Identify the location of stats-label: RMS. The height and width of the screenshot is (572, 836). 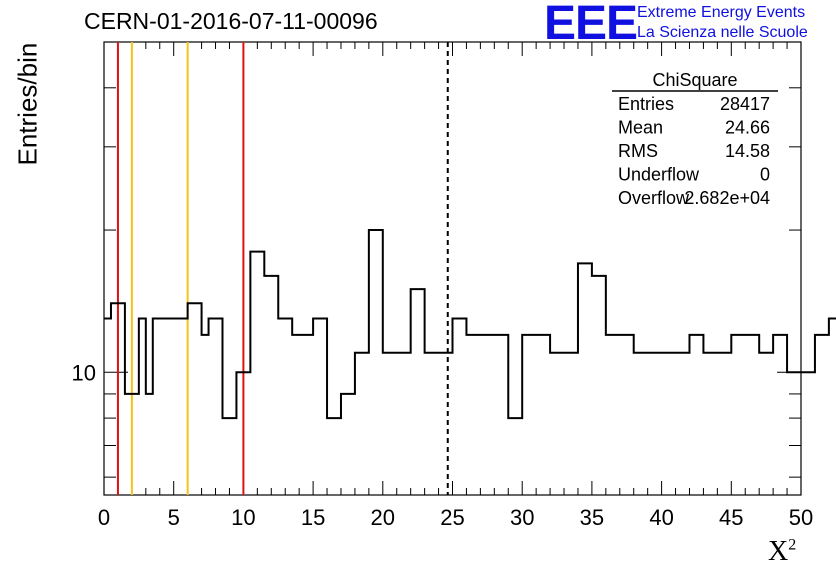
(638, 151).